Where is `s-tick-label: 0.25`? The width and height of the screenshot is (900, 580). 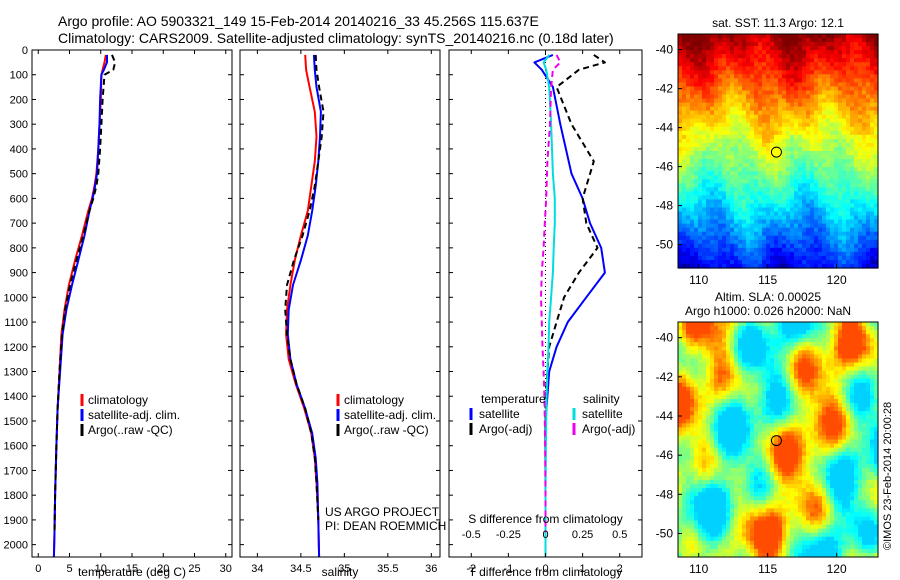 s-tick-label: 0.25 is located at coordinates (582, 535).